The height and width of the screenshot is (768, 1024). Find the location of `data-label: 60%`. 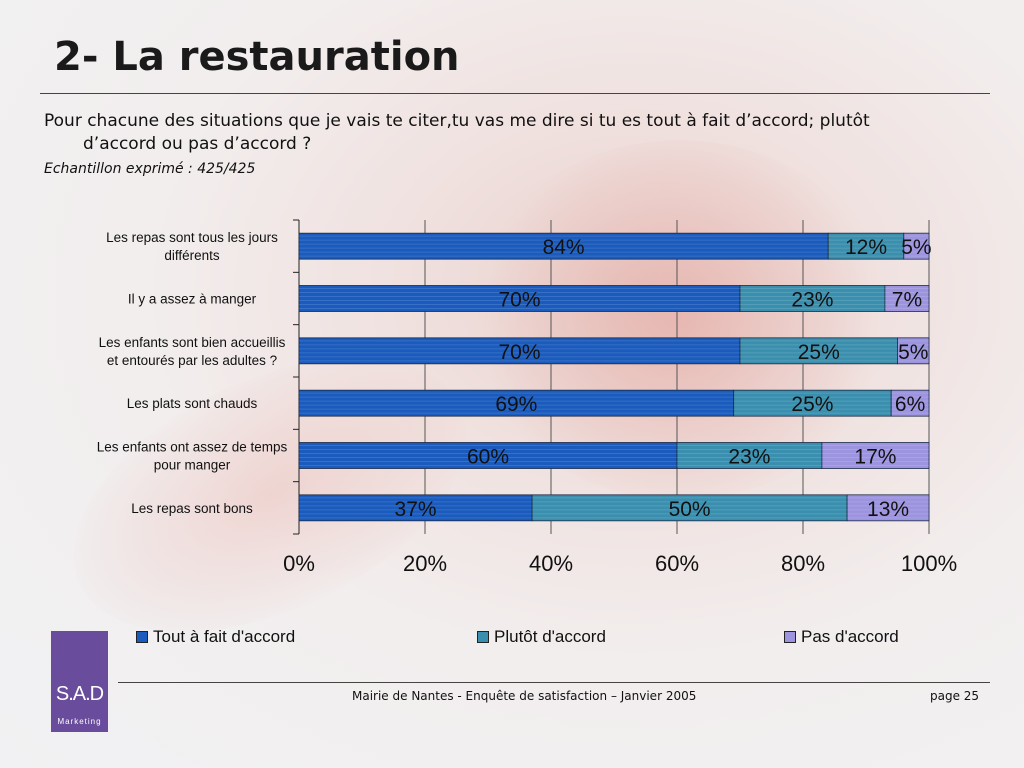

data-label: 60% is located at coordinates (488, 457).